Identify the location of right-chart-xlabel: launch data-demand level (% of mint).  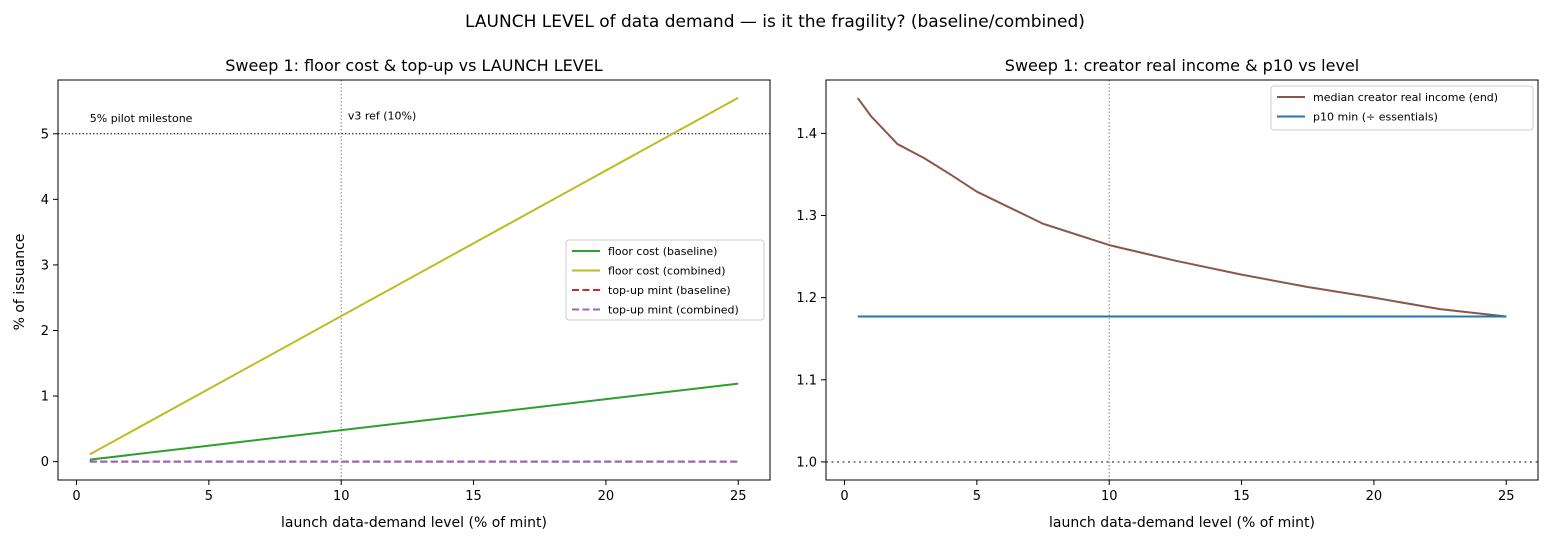
(1182, 523).